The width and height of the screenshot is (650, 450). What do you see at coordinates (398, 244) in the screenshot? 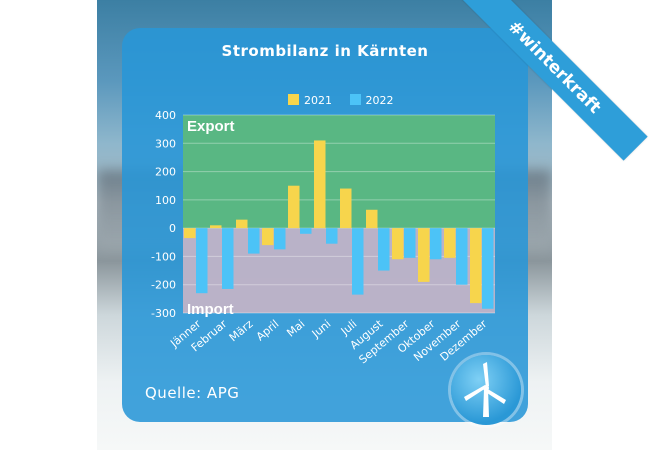
I see `bar-2021-september` at bounding box center [398, 244].